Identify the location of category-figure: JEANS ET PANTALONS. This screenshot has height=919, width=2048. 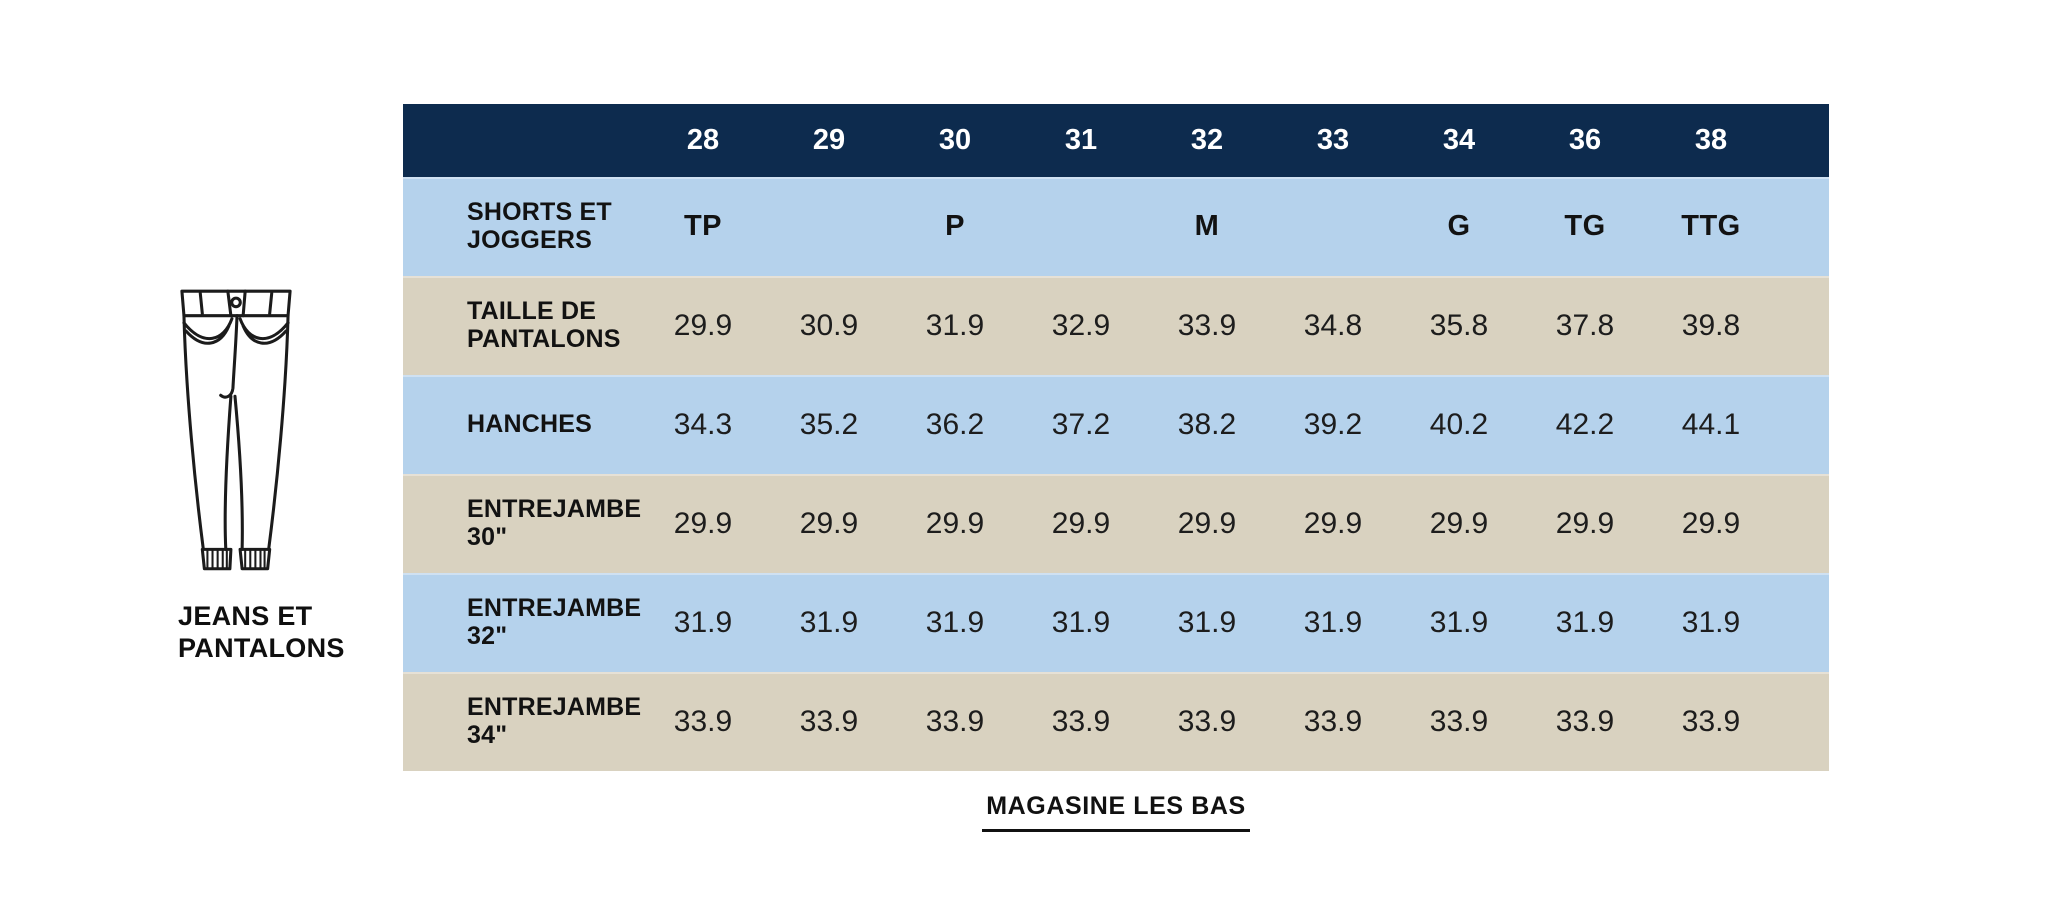
(275, 472).